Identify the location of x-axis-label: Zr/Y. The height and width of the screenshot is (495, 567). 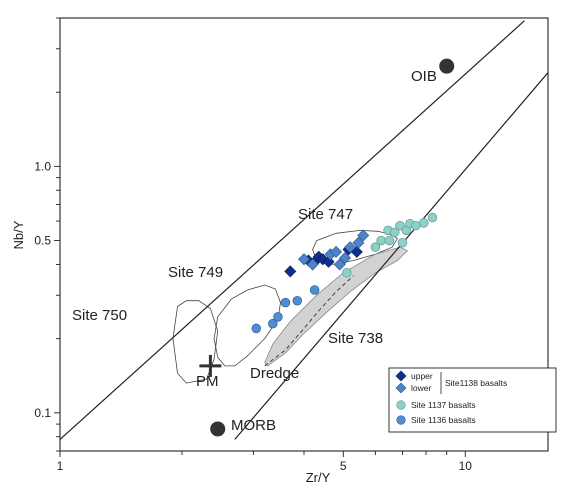
(318, 477).